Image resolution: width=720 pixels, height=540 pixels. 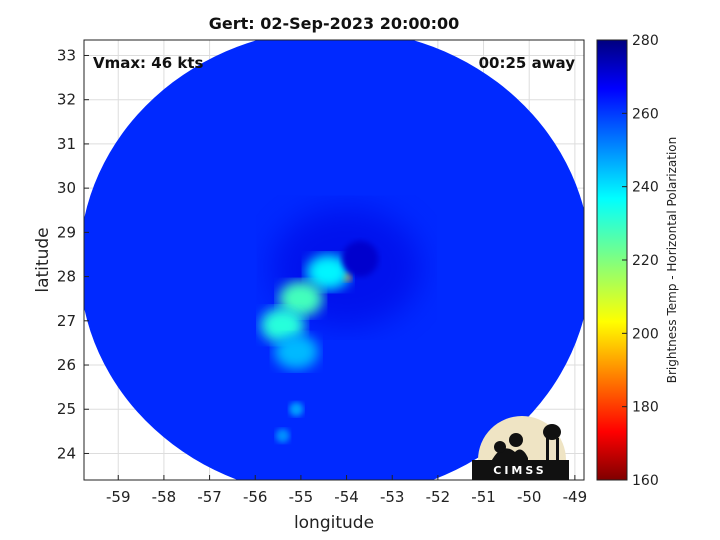 What do you see at coordinates (645, 41) in the screenshot?
I see `colorbar-tick-label: 280` at bounding box center [645, 41].